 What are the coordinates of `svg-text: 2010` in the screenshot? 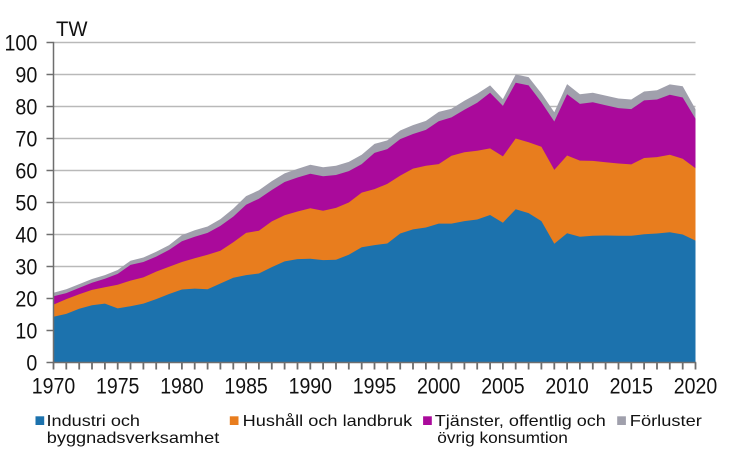 It's located at (566, 385).